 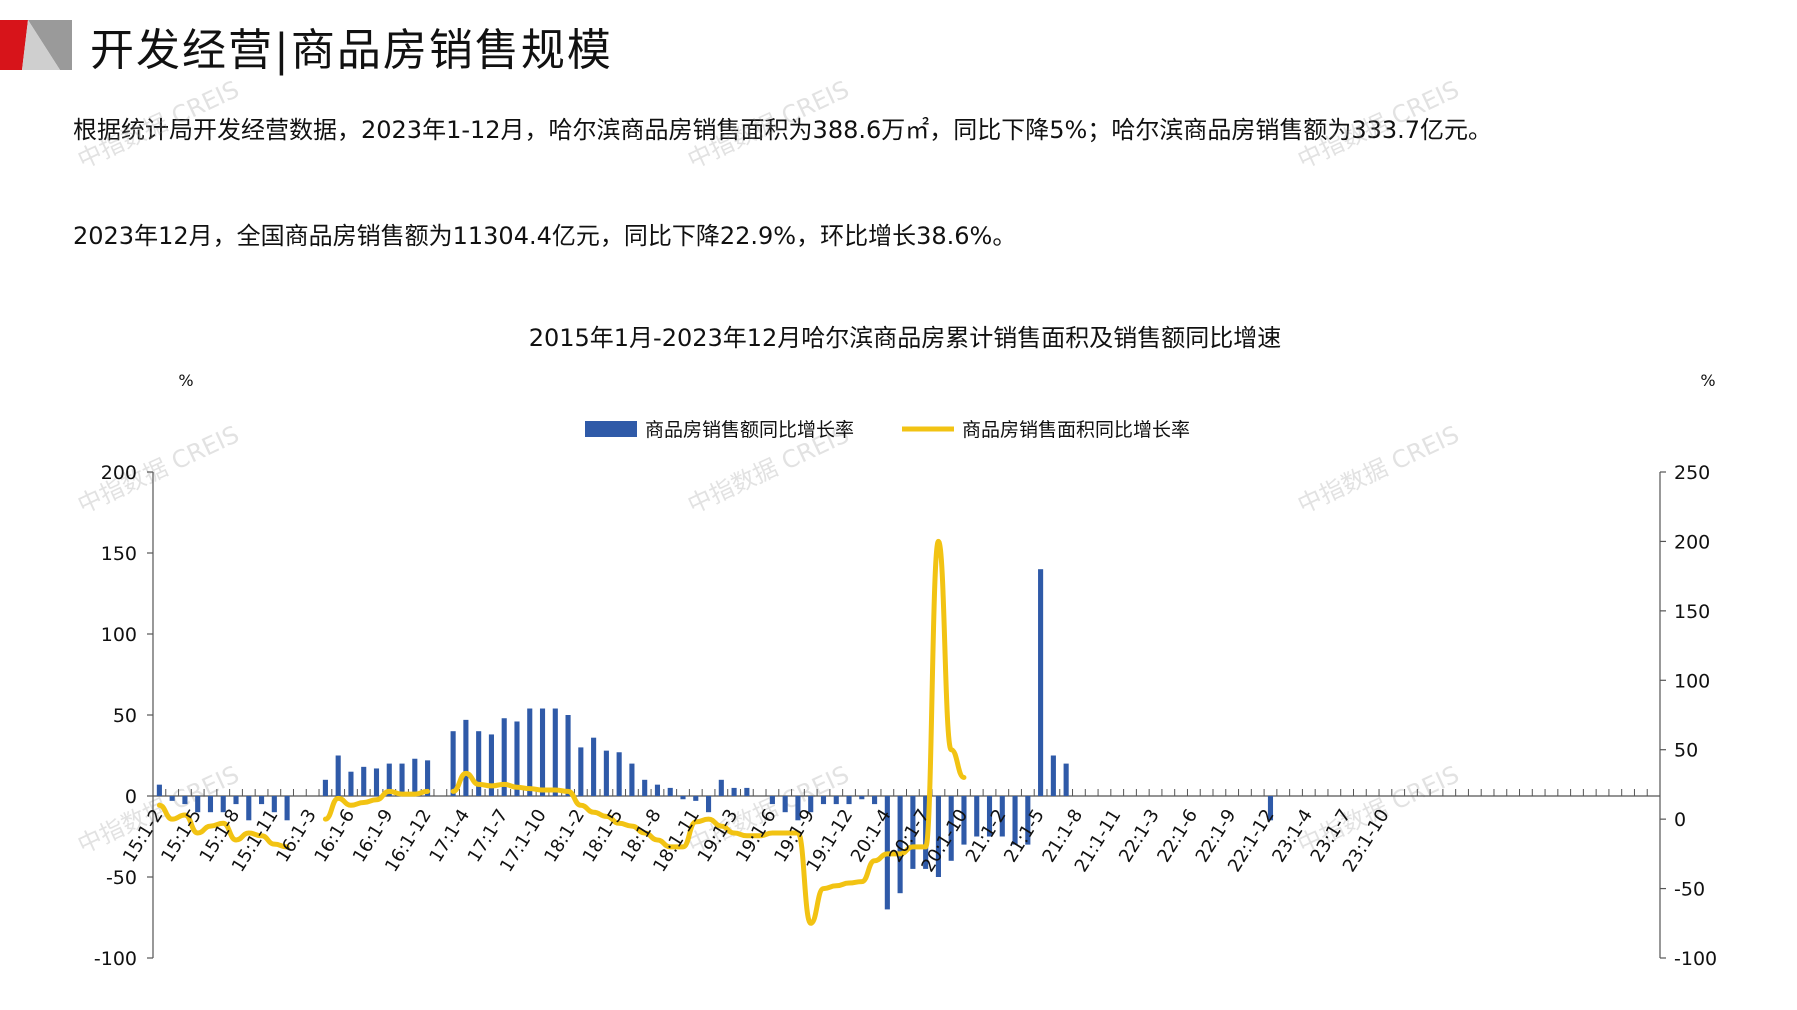 I want to click on left-y-tick-label: -50, so click(x=121, y=878).